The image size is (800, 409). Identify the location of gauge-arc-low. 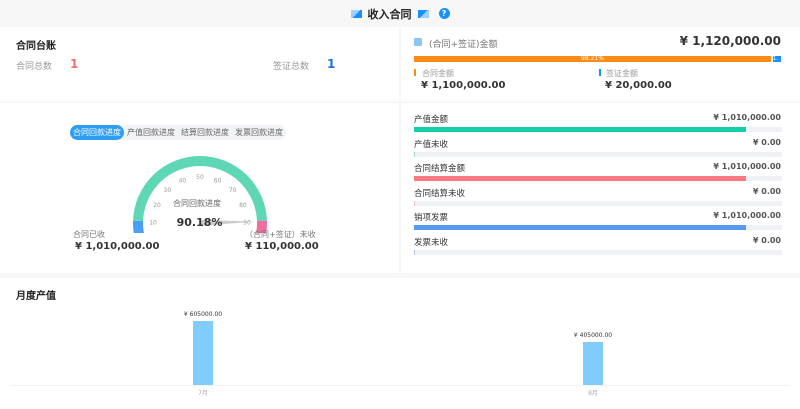
(138, 226).